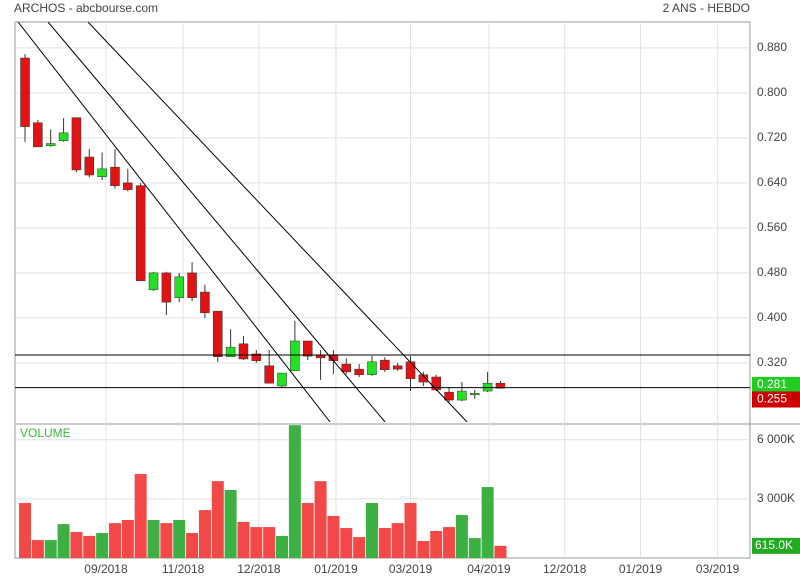  Describe the element at coordinates (772, 47) in the screenshot. I see `y-tick-label: 0.880` at that location.